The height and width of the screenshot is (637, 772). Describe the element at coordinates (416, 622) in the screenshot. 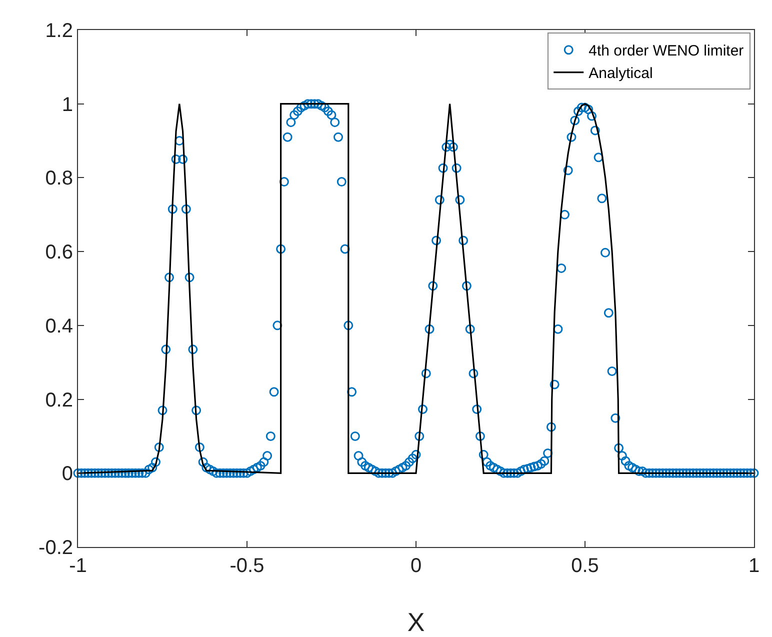

I see `x-axis-title: X` at that location.